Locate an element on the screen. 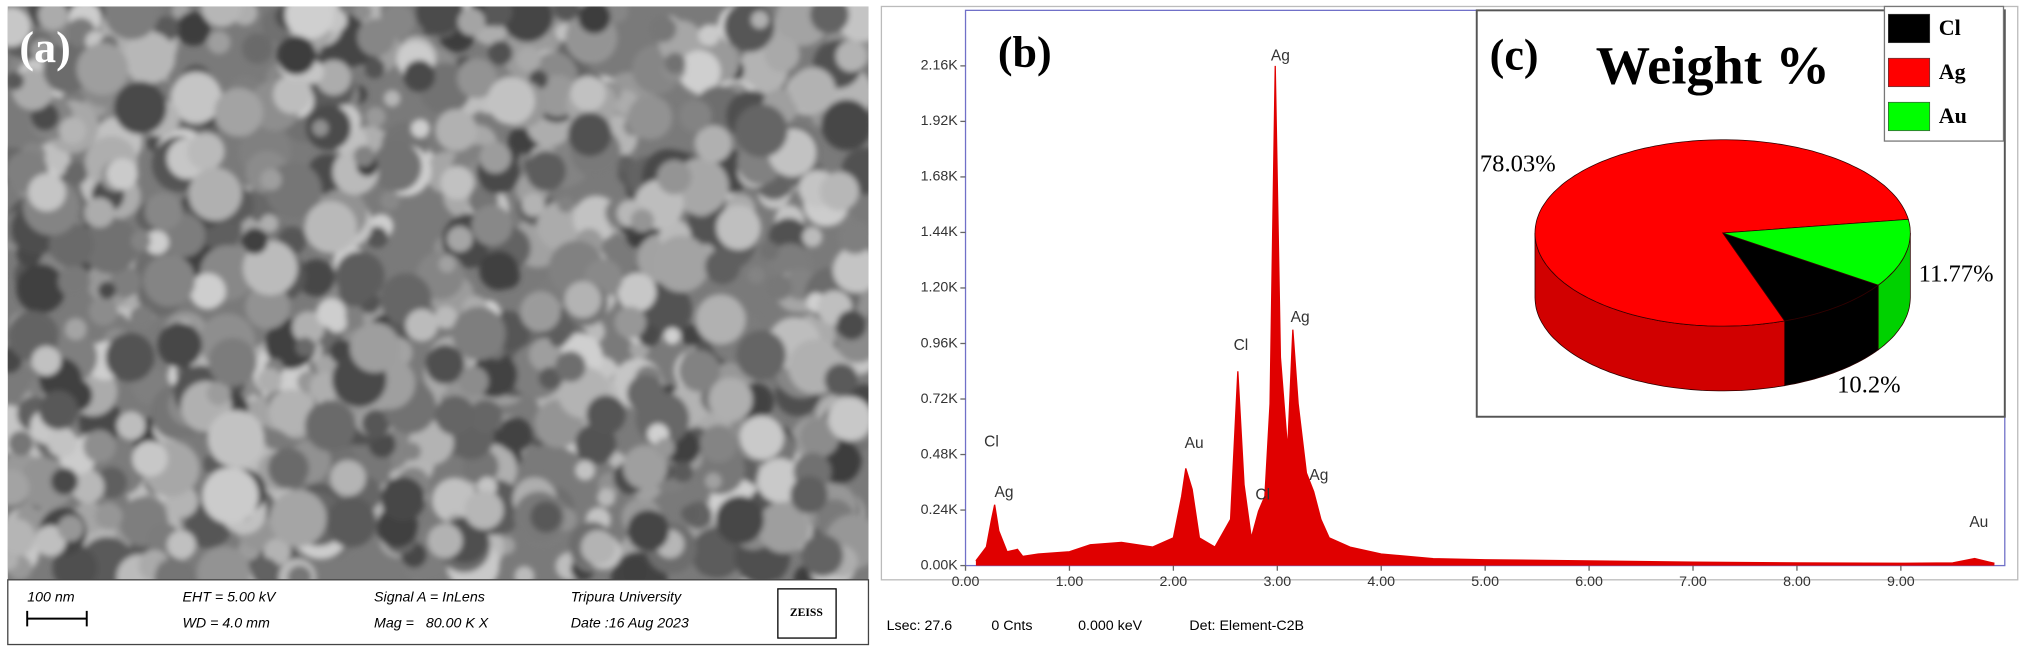 Image resolution: width=2032 pixels, height=651 pixels. y-tick-label: 1.44K is located at coordinates (940, 232).